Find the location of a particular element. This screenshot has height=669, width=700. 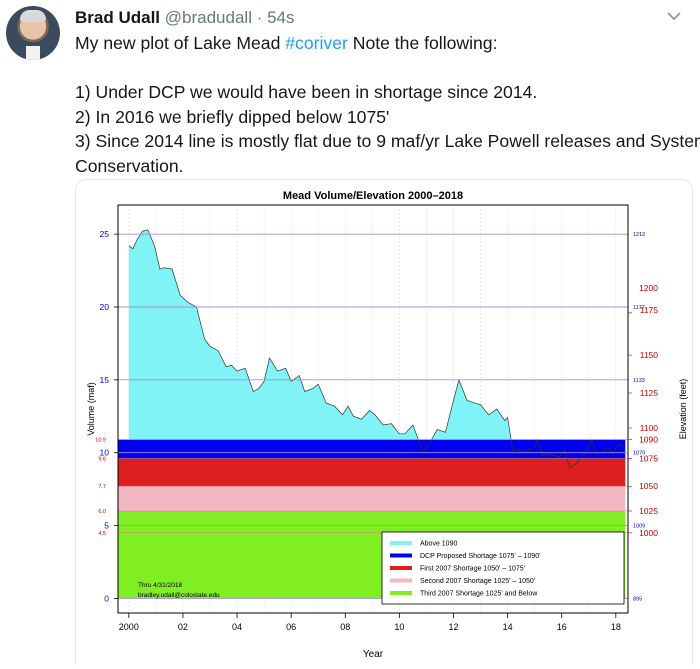

hashtag-link: #coriver is located at coordinates (316, 43).